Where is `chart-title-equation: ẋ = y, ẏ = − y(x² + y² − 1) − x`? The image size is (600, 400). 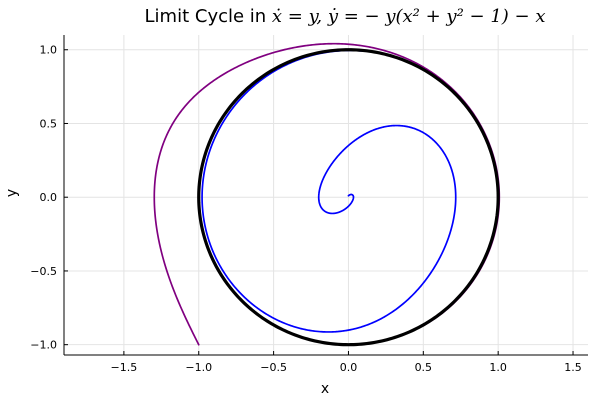 chart-title-equation: ẋ = y, ẏ = − y(x² + y² − 1) − x is located at coordinates (409, 16).